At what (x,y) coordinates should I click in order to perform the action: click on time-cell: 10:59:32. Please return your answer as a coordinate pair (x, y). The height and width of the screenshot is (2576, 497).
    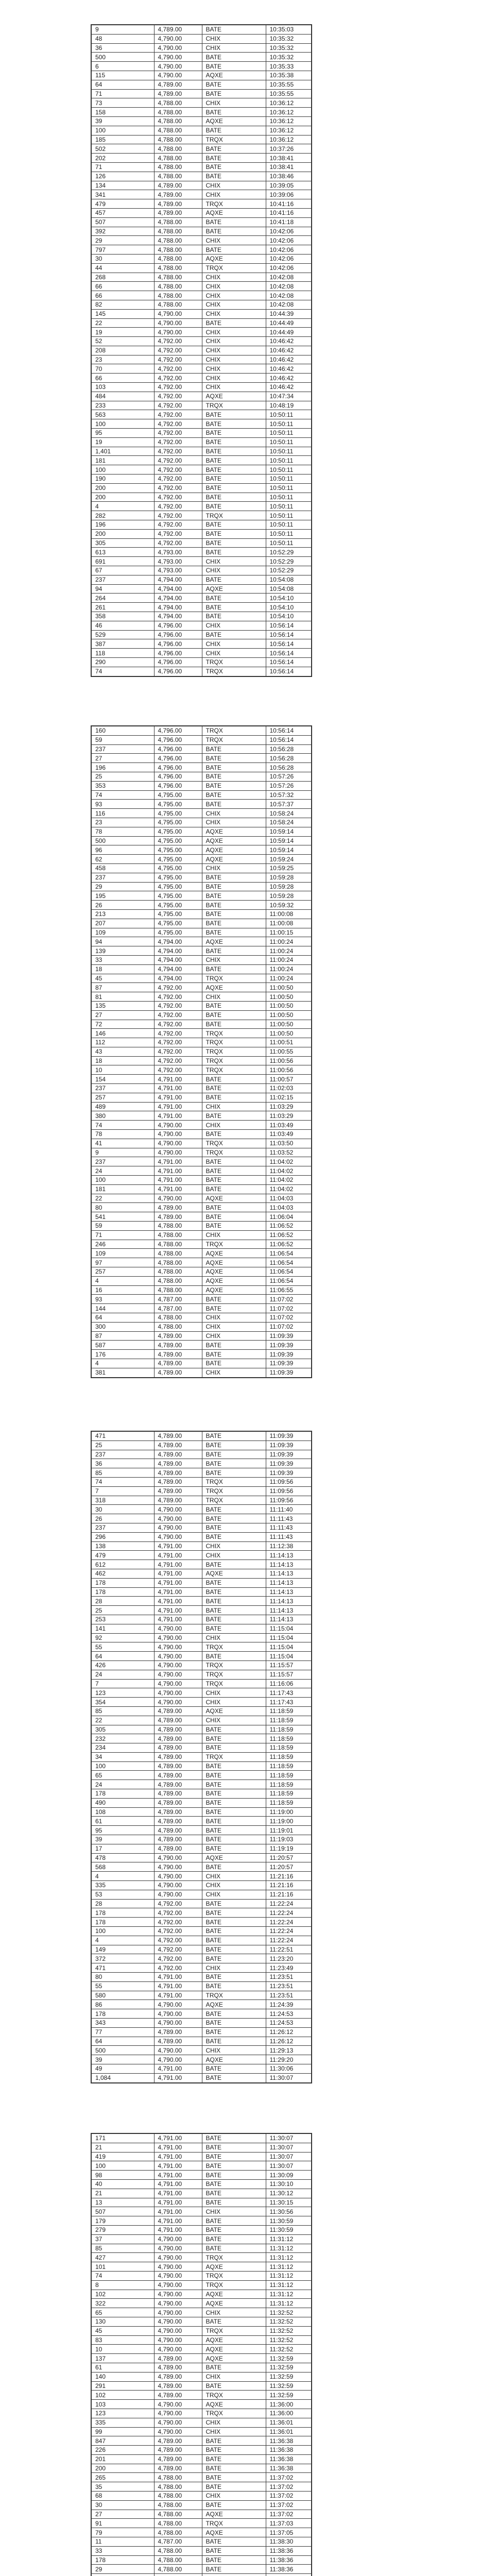
    Looking at the image, I should click on (288, 905).